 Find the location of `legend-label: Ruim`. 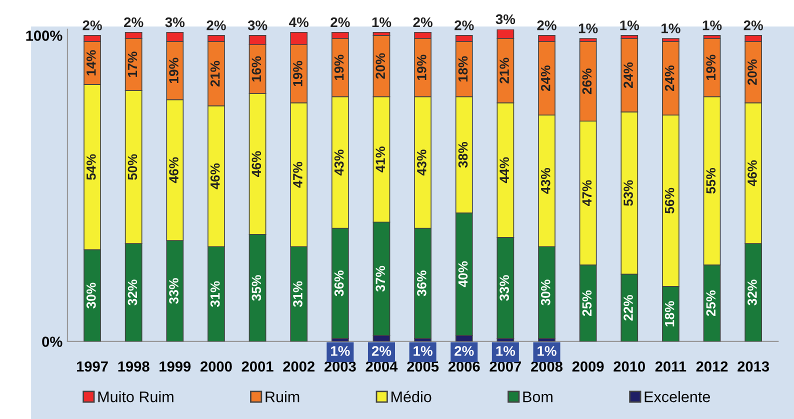

legend-label: Ruim is located at coordinates (283, 396).